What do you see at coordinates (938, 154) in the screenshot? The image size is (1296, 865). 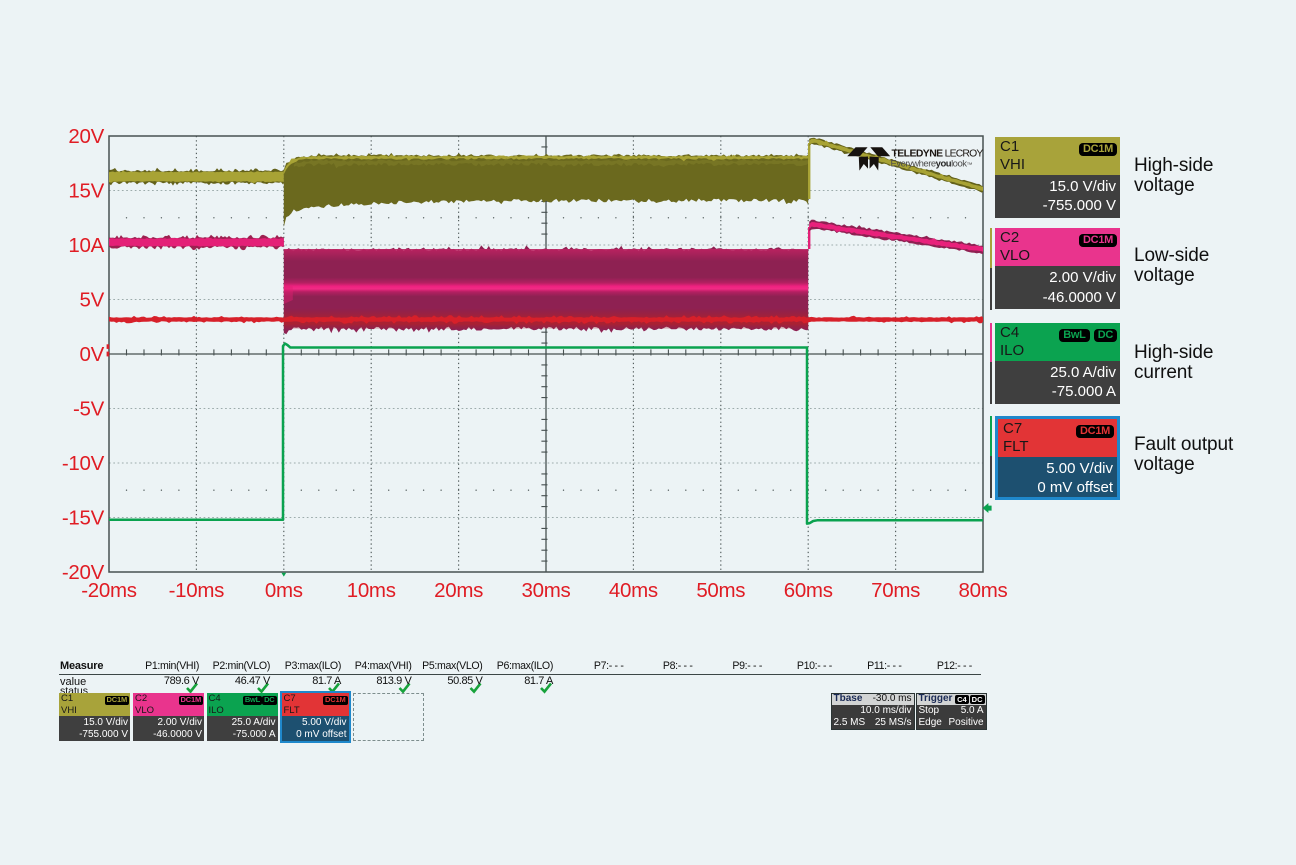 I see `svg-text: TELEDYNE LECROY` at bounding box center [938, 154].